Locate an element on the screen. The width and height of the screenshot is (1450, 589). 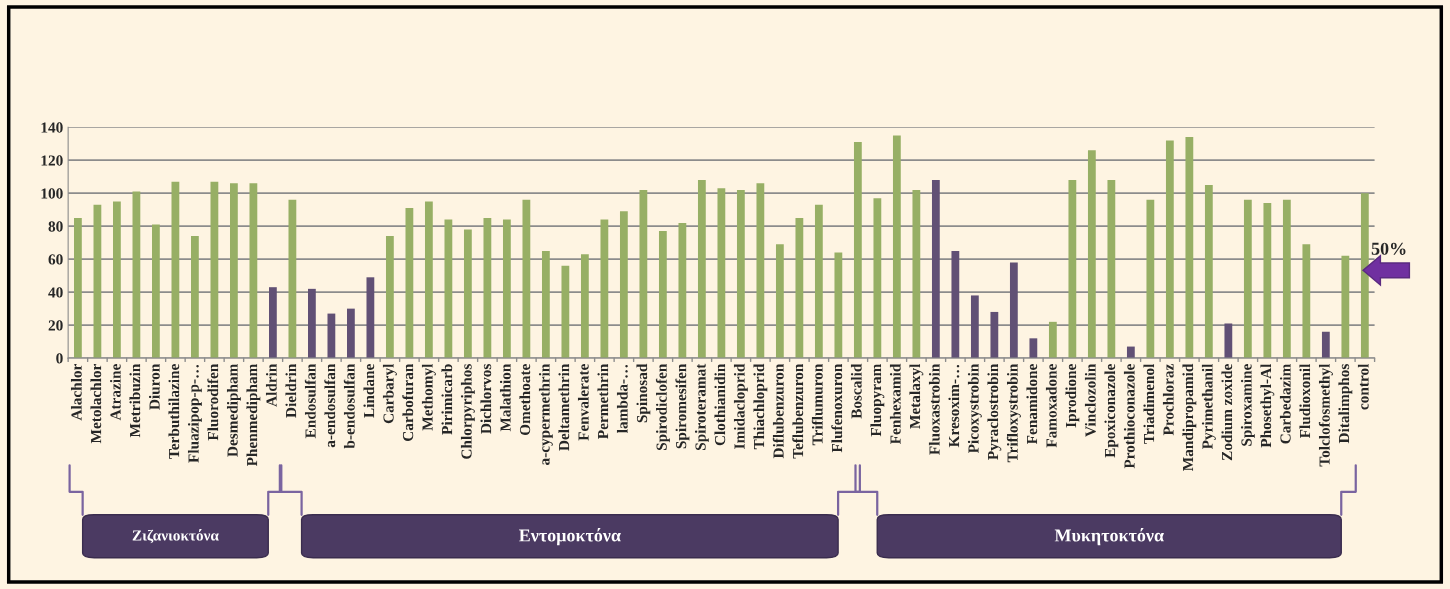
x-tick-label: Spiroteramat is located at coordinates (701, 406).